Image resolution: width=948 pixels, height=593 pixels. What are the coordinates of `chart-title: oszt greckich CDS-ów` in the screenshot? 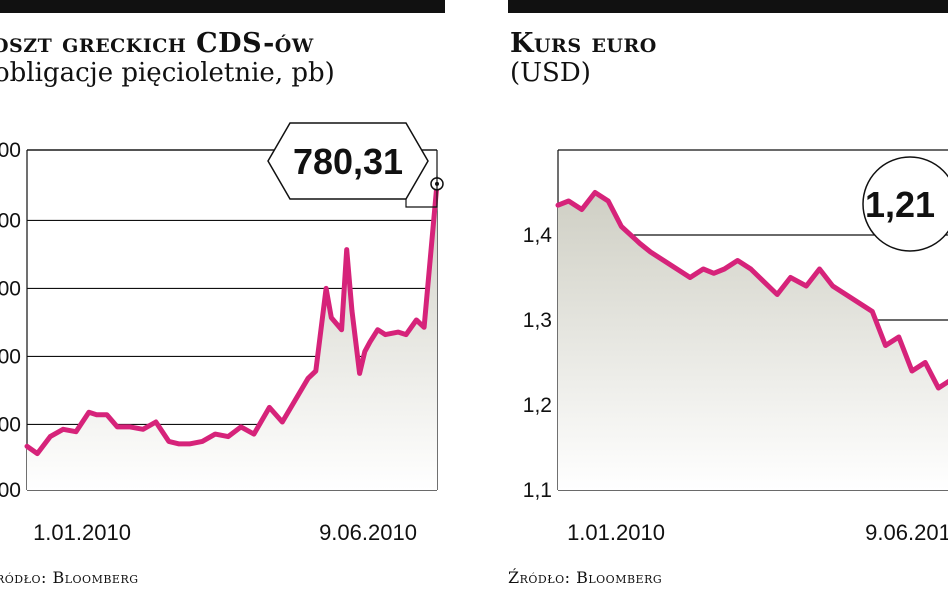 It's located at (157, 43).